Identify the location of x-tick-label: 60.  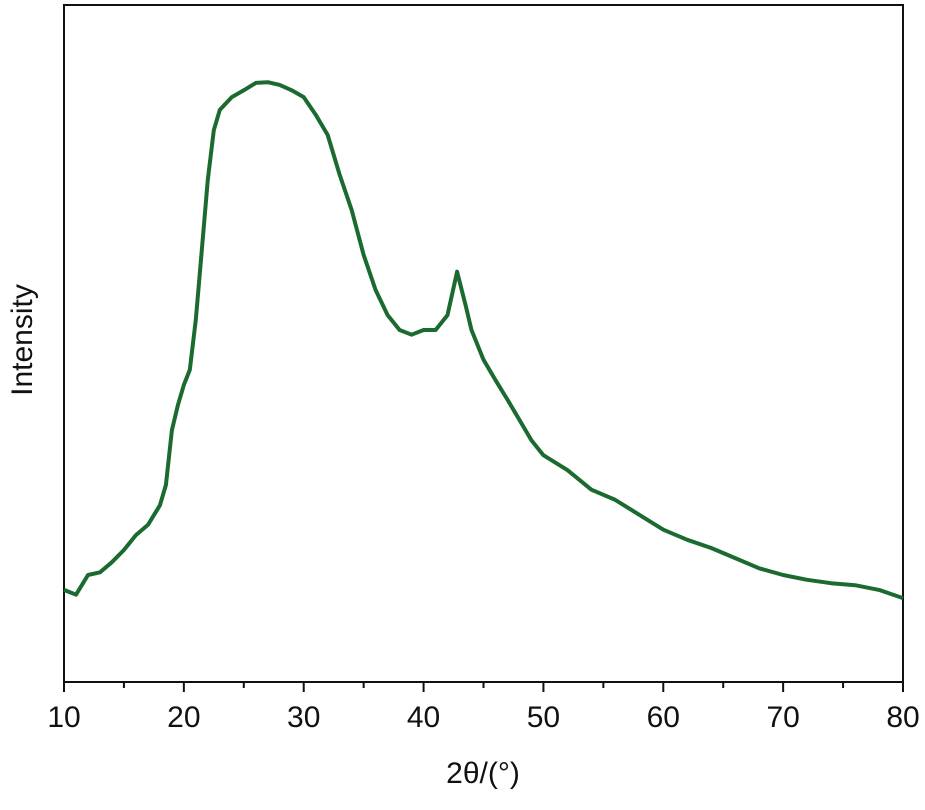
(663, 717).